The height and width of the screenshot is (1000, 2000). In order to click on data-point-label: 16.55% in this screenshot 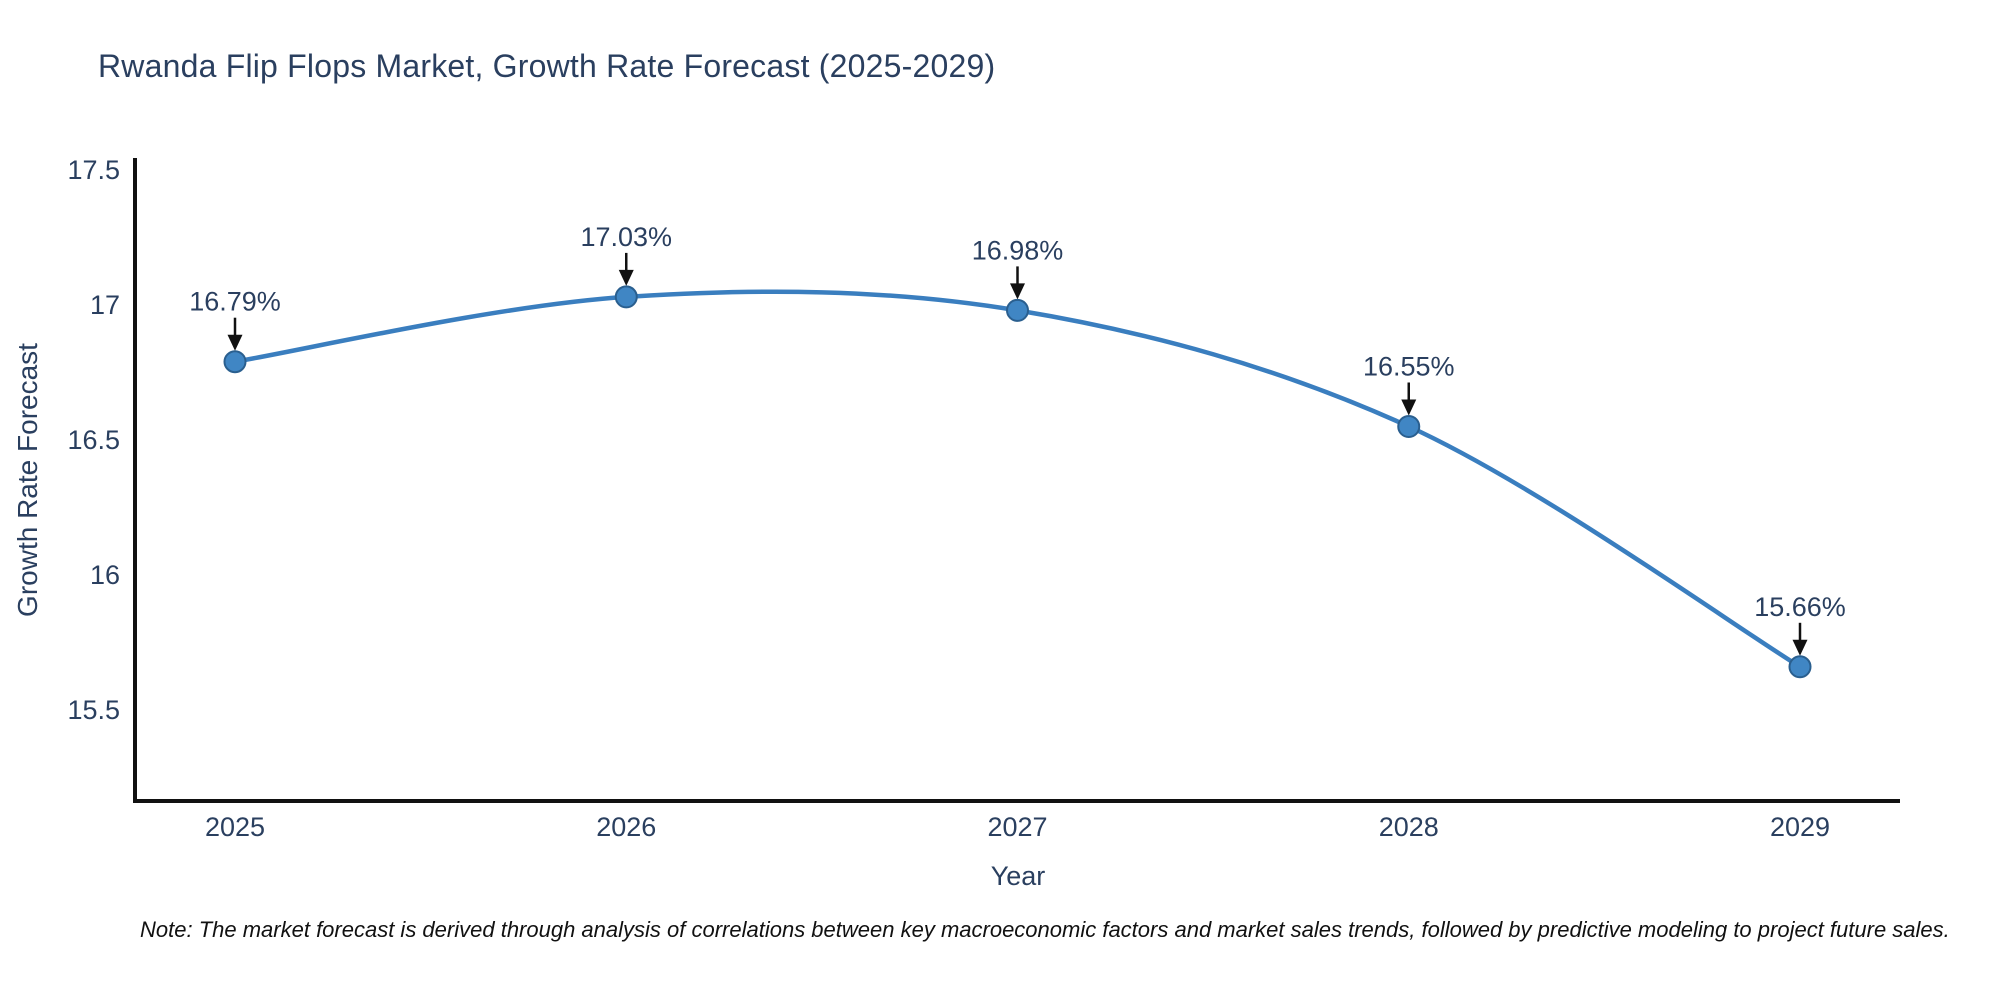, I will do `click(1409, 367)`.